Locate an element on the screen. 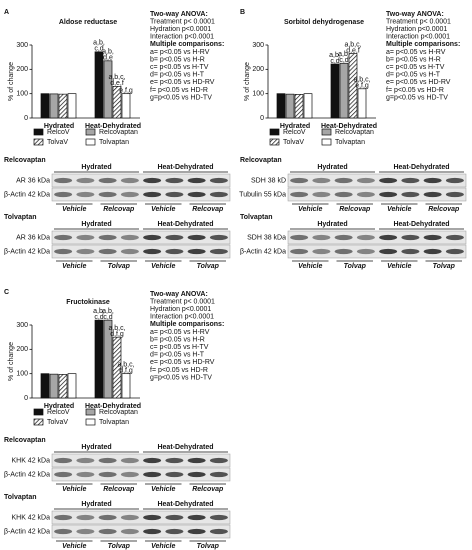  group-label: Heat-Dehydrated is located at coordinates (185, 224).